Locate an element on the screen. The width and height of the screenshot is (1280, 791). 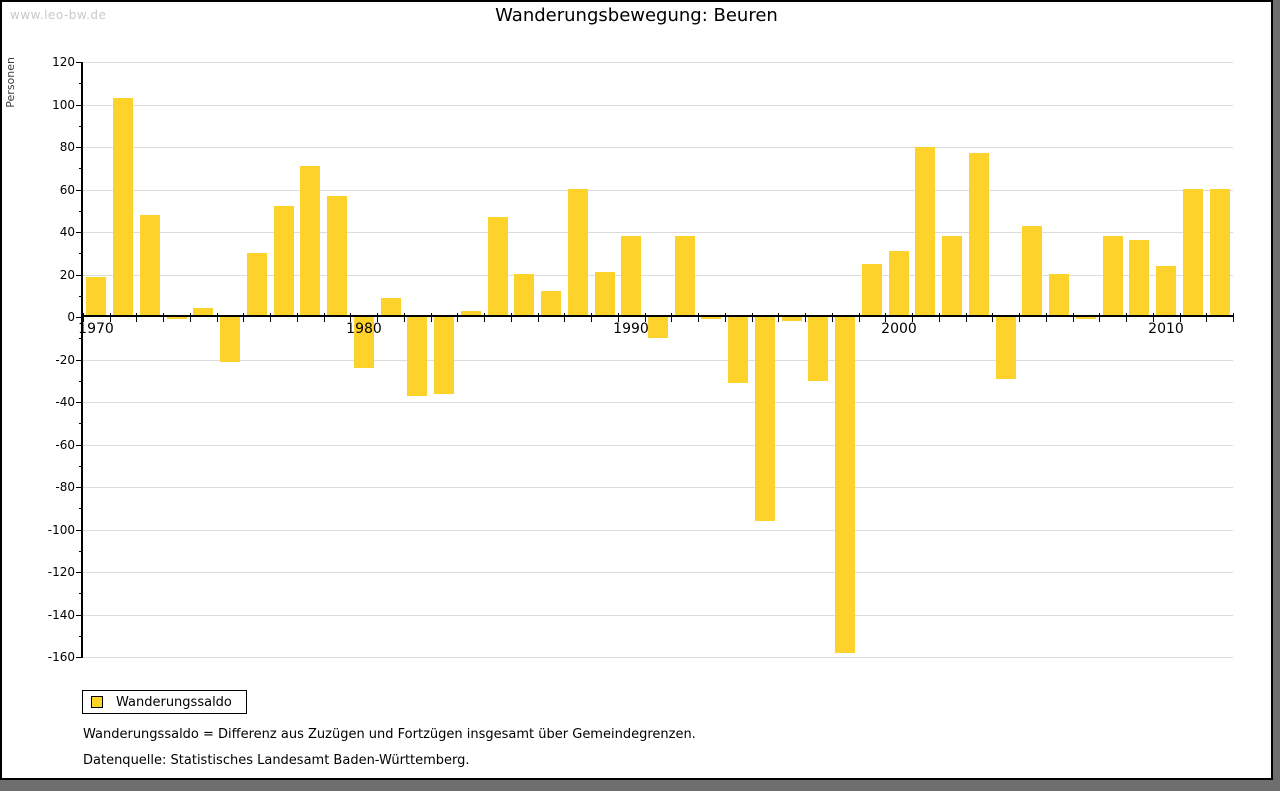
gridline--160 is located at coordinates (658, 657).